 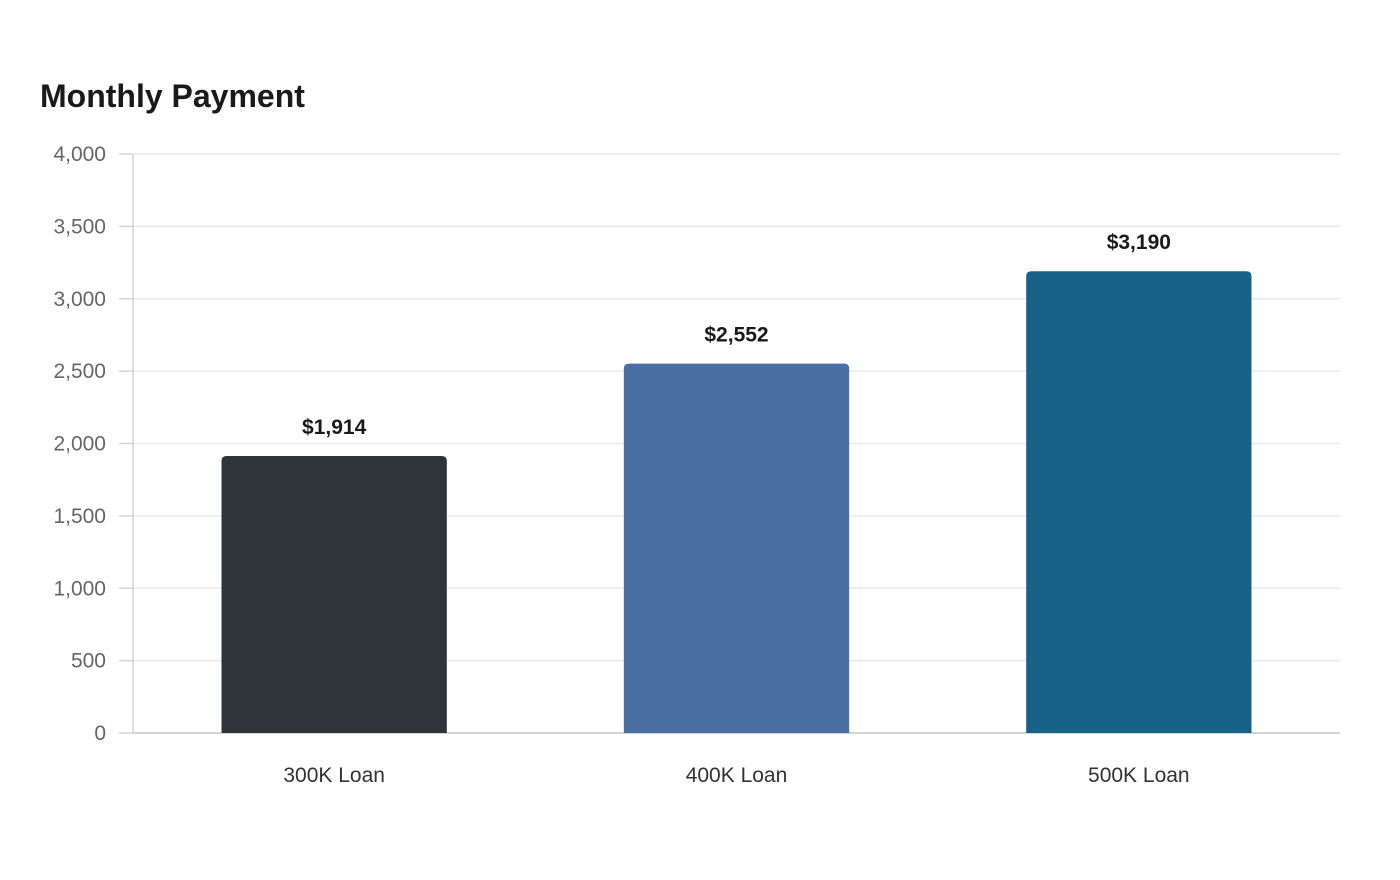 I want to click on data-label-2: $2,552, so click(x=736, y=335).